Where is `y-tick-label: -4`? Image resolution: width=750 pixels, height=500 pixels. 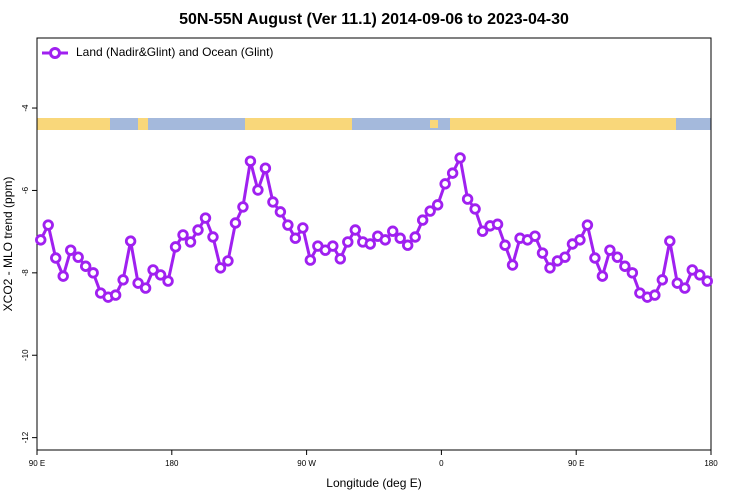 y-tick-label: -4 is located at coordinates (25, 108).